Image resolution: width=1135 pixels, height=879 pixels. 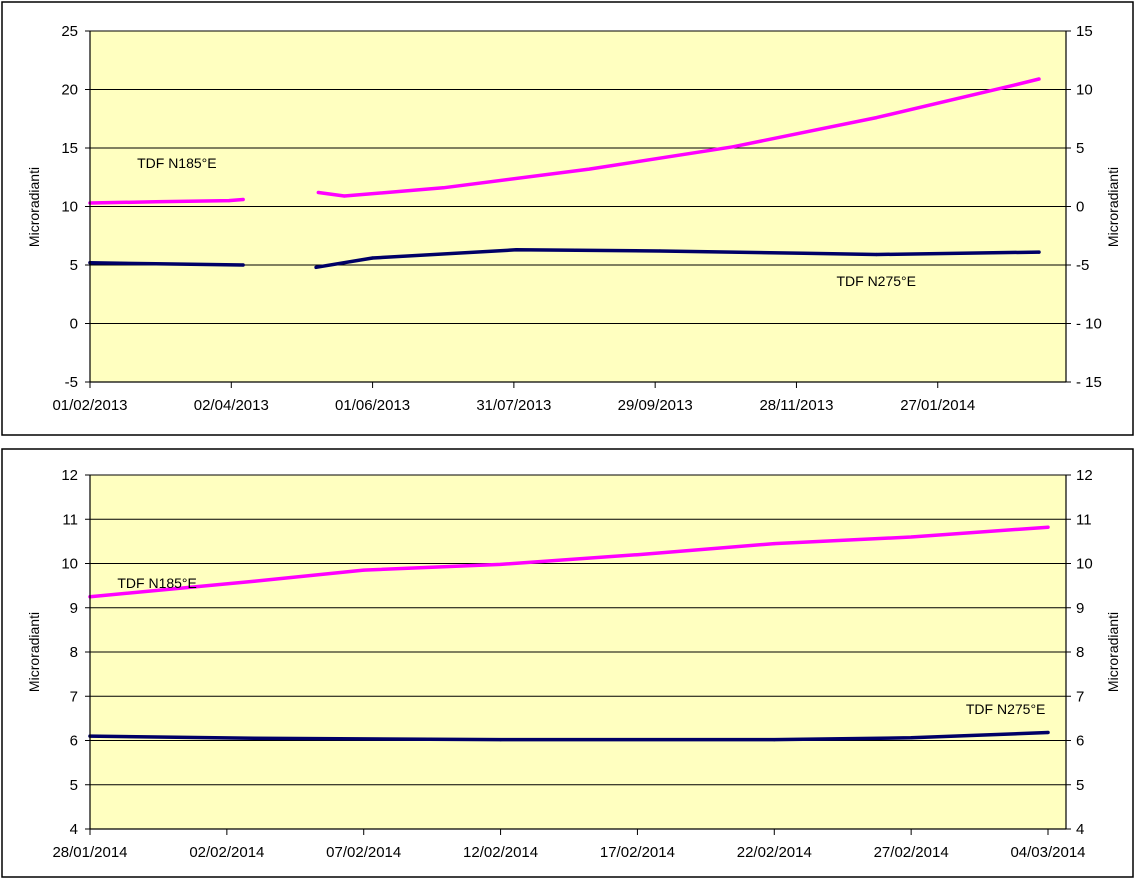 I want to click on y-tick-label-right: 11, so click(x=1084, y=519).